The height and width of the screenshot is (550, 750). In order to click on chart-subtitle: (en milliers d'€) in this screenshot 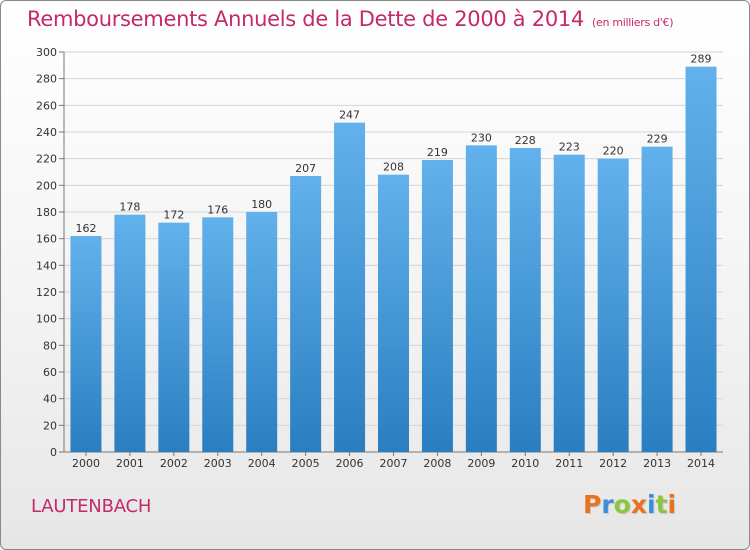, I will do `click(633, 22)`.